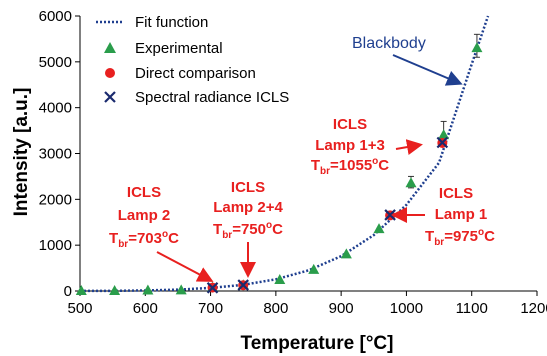 The image size is (547, 356). I want to click on legend-x-icon, so click(110, 97).